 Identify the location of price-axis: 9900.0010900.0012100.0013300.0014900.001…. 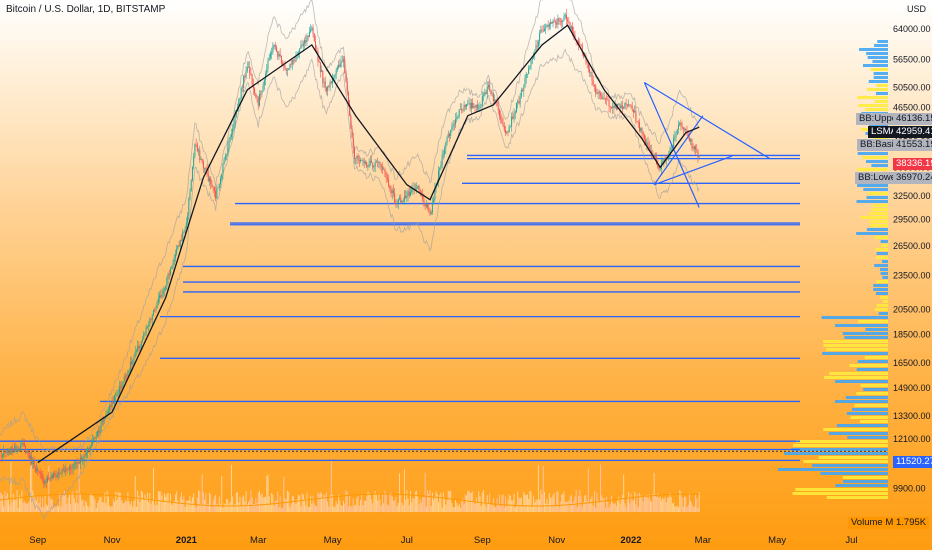
(912, 259).